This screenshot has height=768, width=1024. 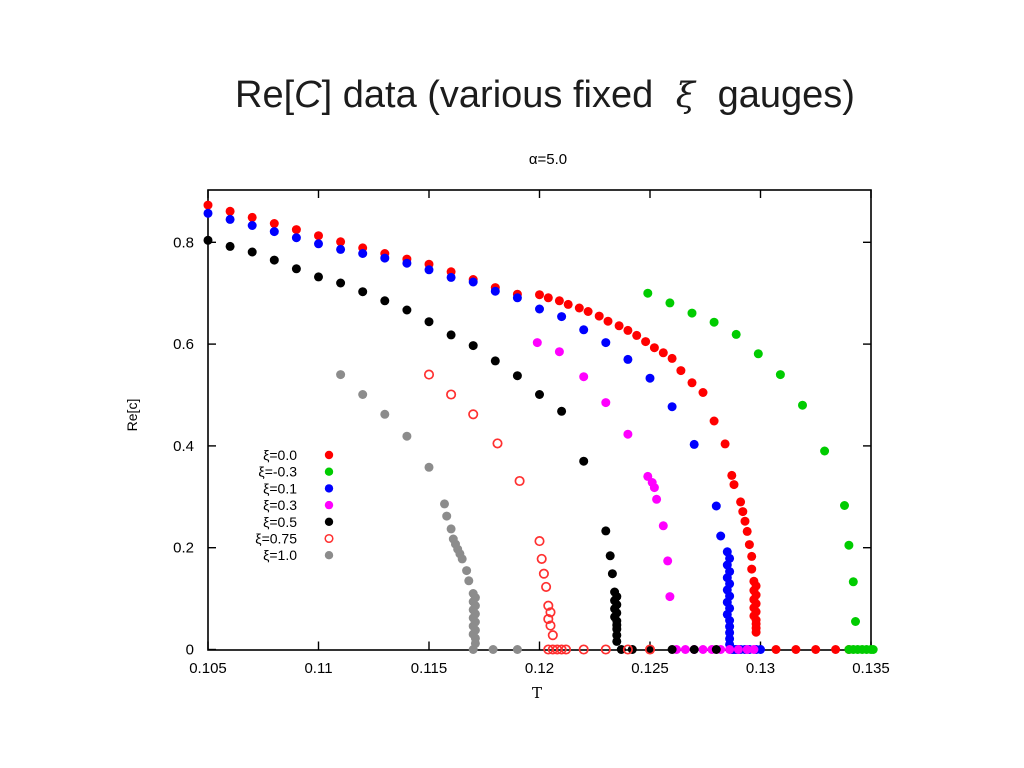 I want to click on legend-label-5: ξ=0.75, so click(x=276, y=539).